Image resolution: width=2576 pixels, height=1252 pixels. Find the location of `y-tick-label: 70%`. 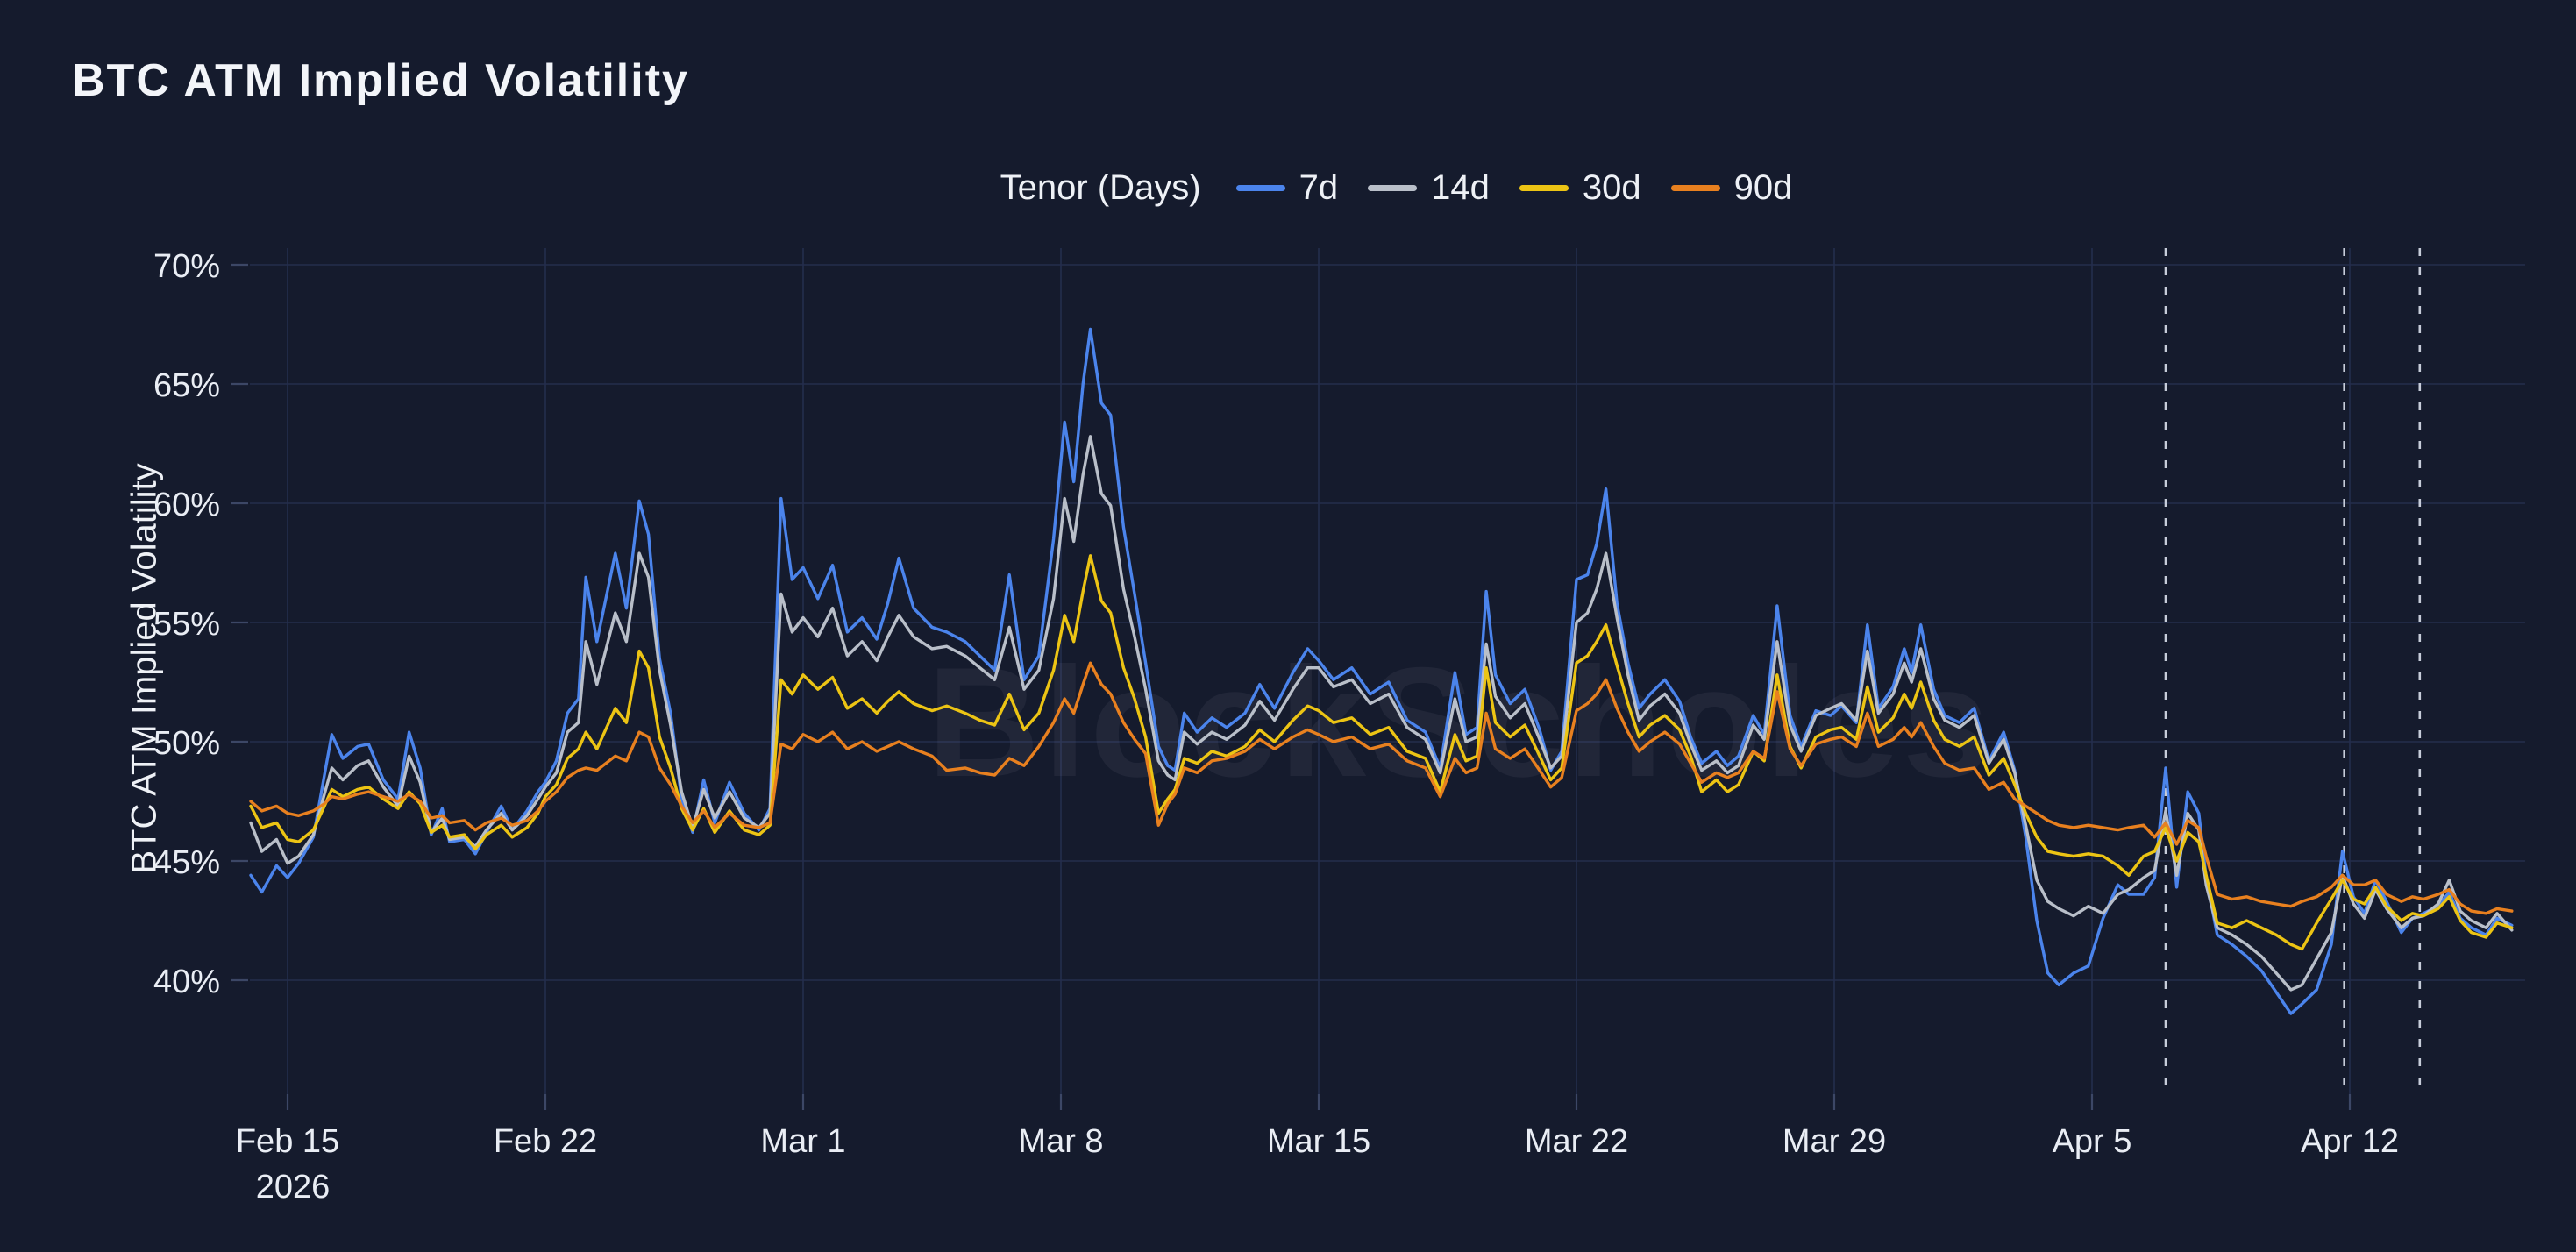

y-tick-label: 70% is located at coordinates (186, 266).